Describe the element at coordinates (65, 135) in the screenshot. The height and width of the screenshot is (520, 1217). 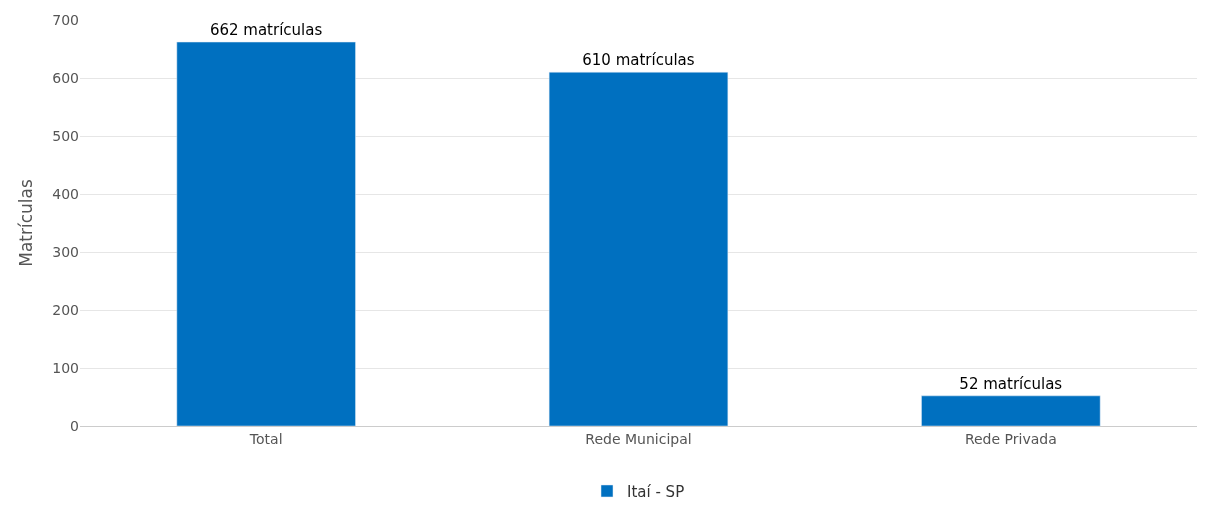
I see `y-tick-label: 500` at that location.